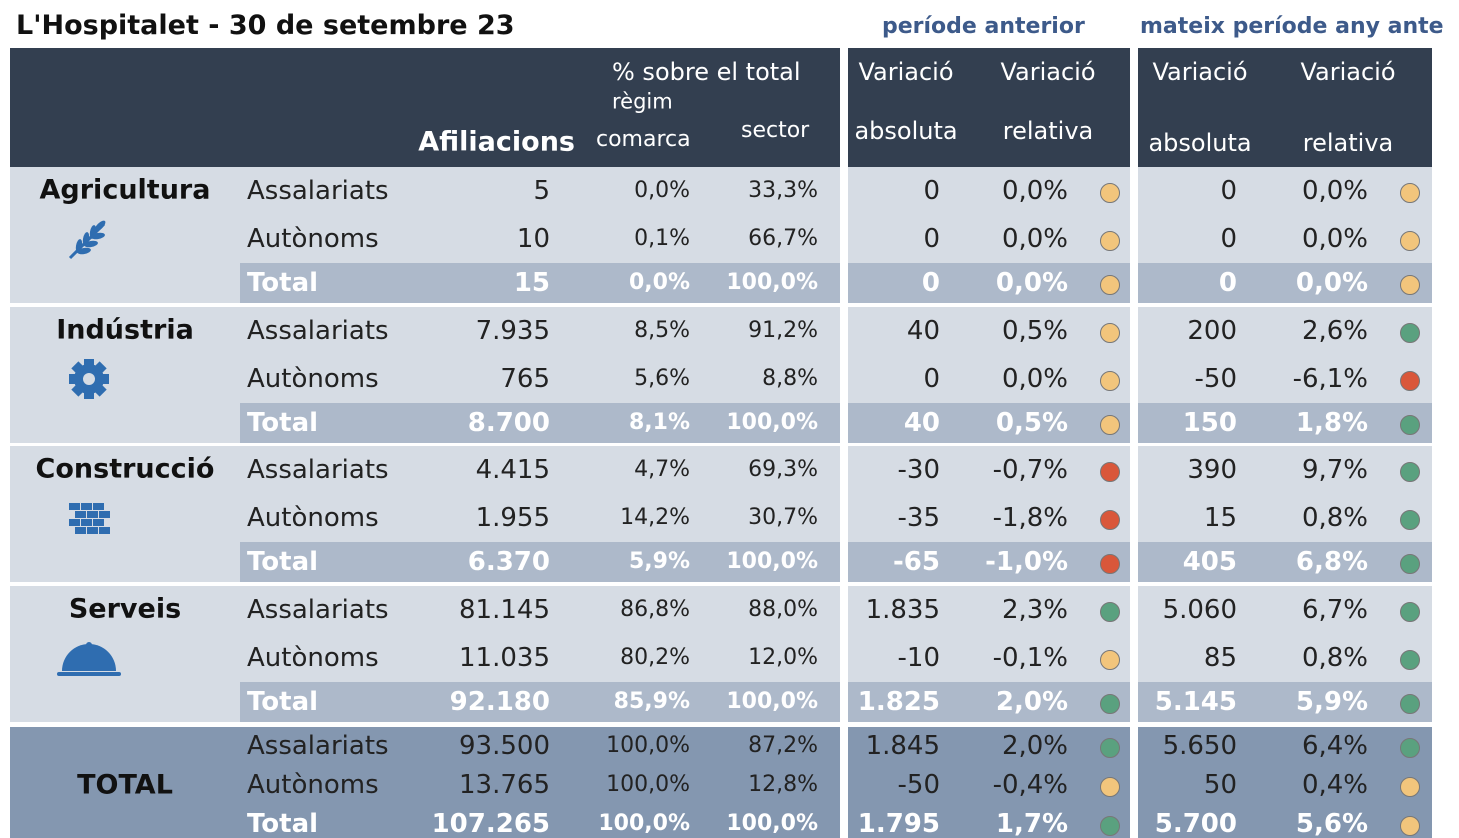 The image size is (1459, 838). Describe the element at coordinates (1331, 422) in the screenshot. I see `cell-value: 1,8%` at that location.